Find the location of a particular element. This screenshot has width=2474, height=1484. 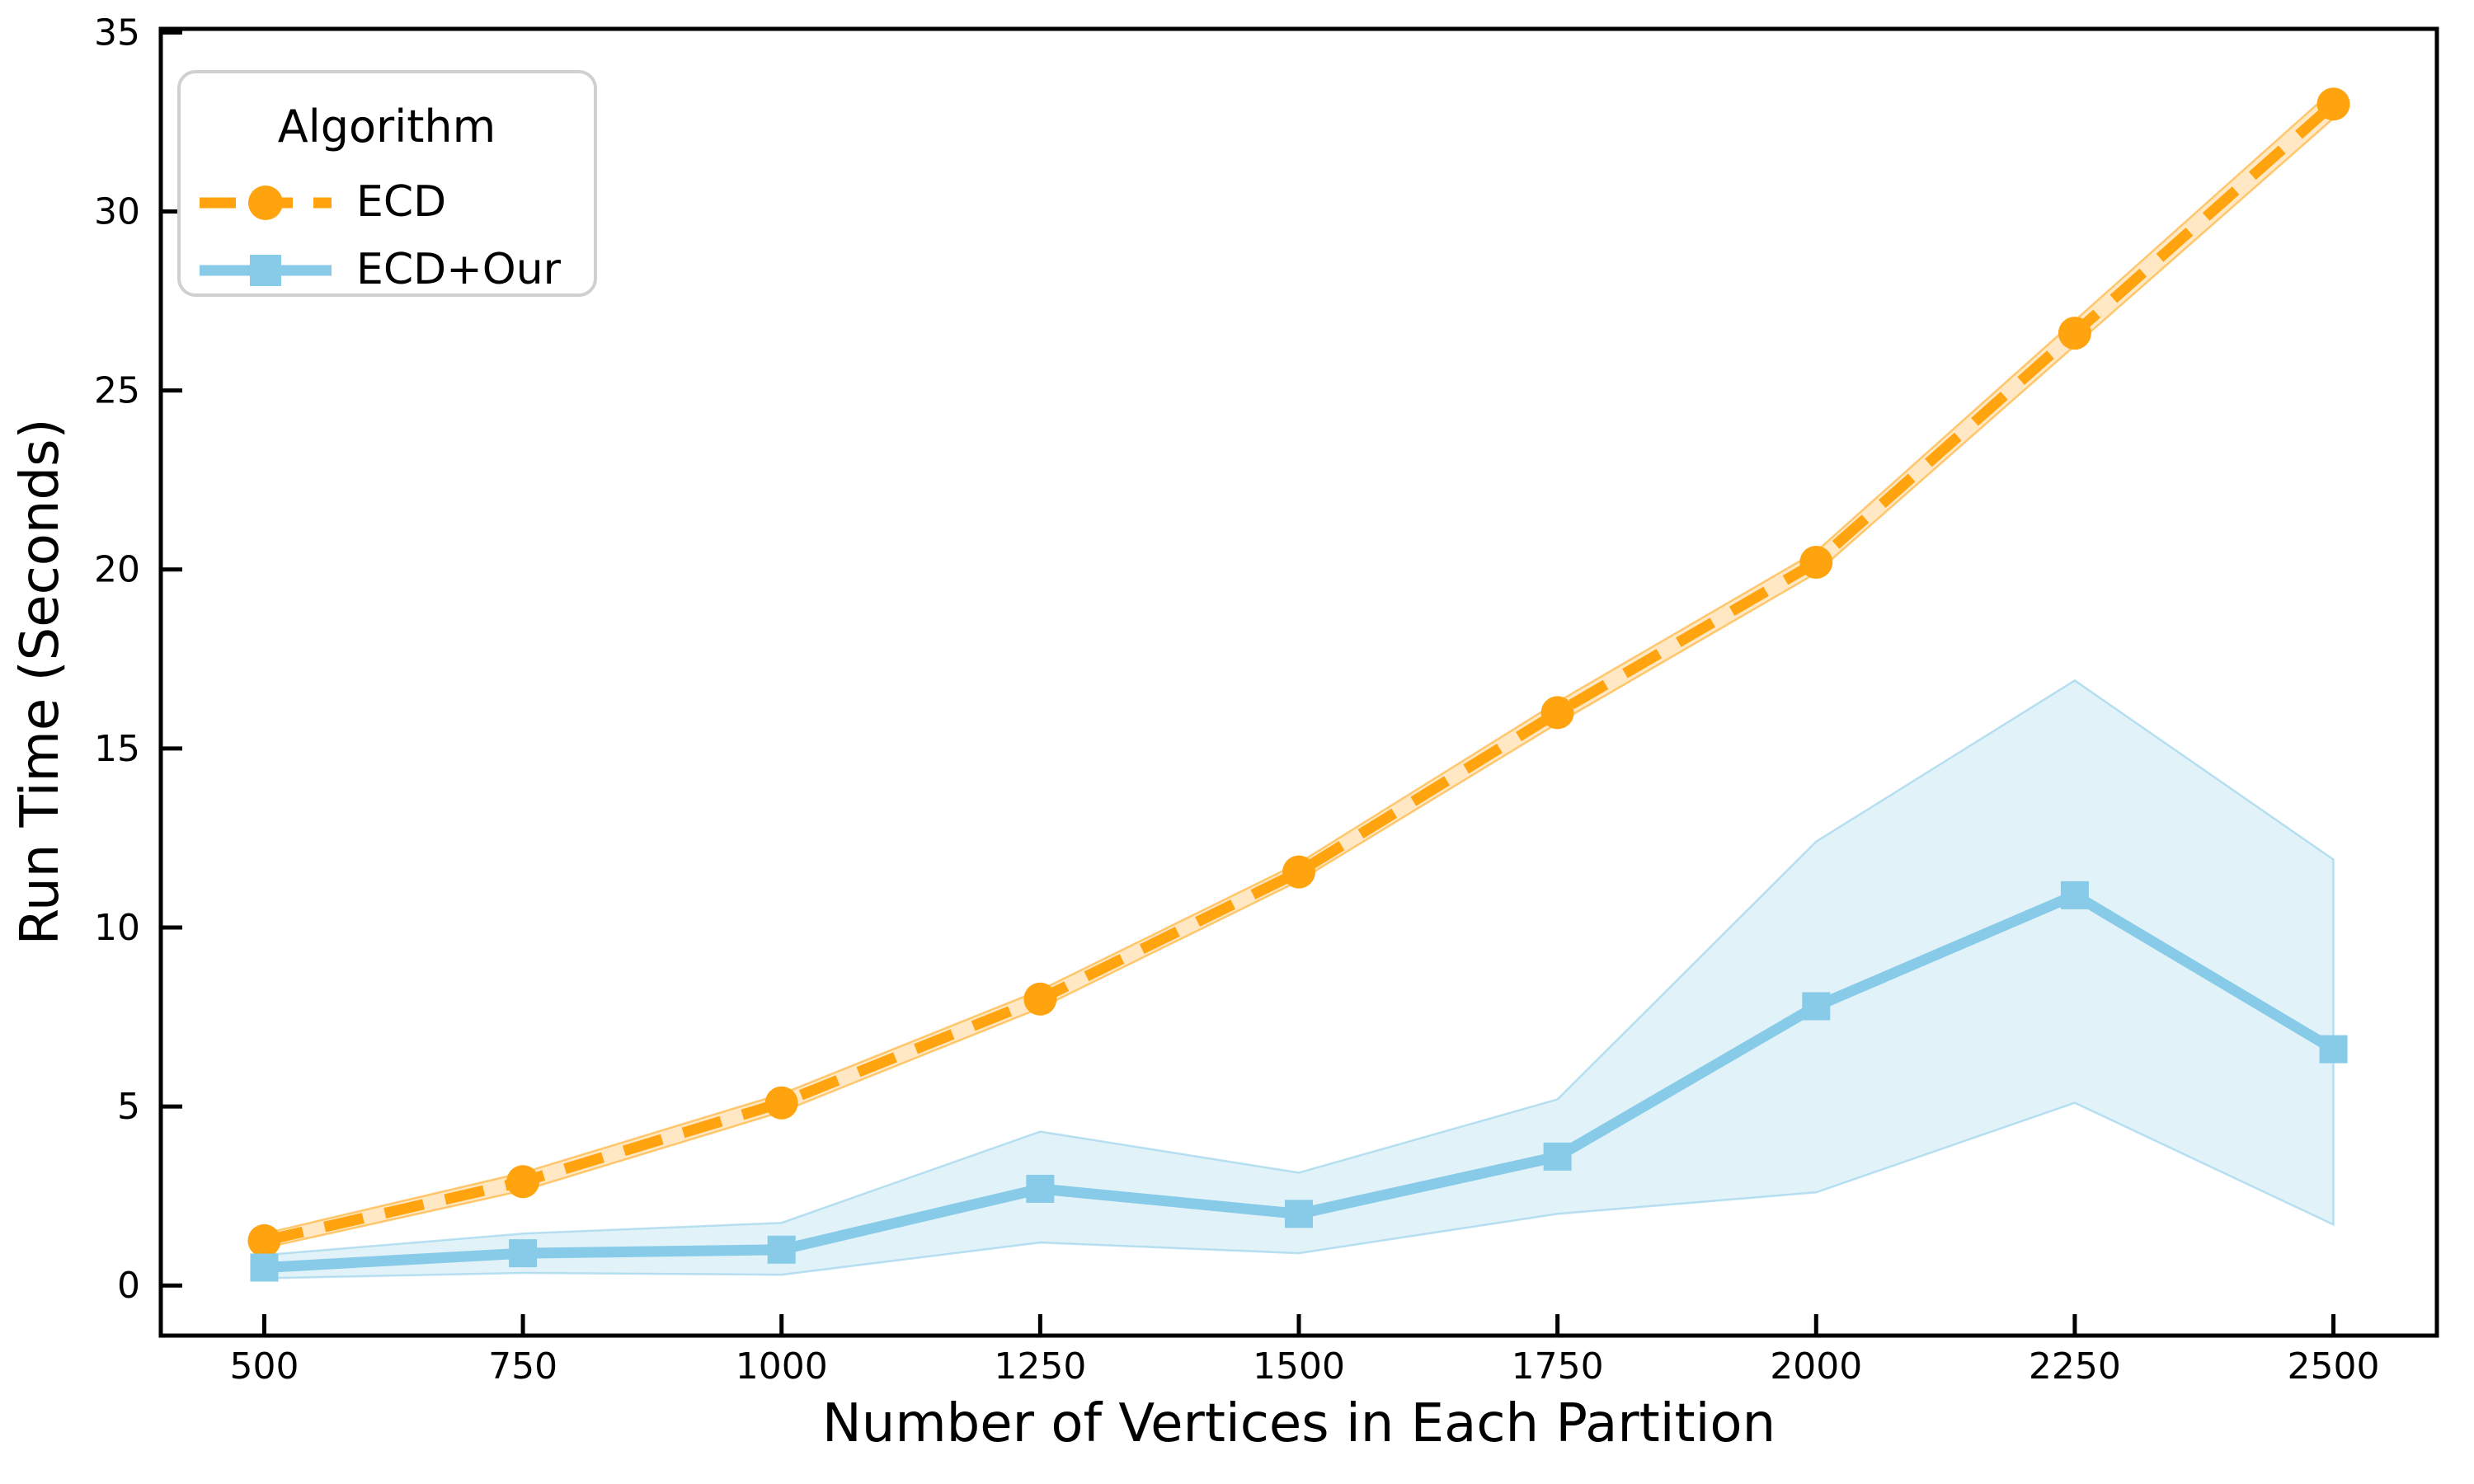

y-tick-label: 20 is located at coordinates (117, 570).